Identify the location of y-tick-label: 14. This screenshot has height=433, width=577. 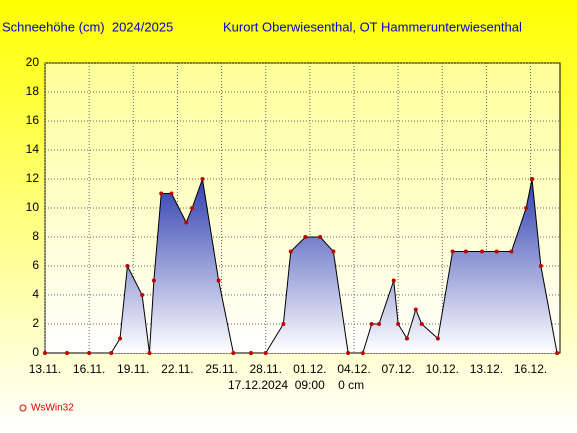
(33, 149).